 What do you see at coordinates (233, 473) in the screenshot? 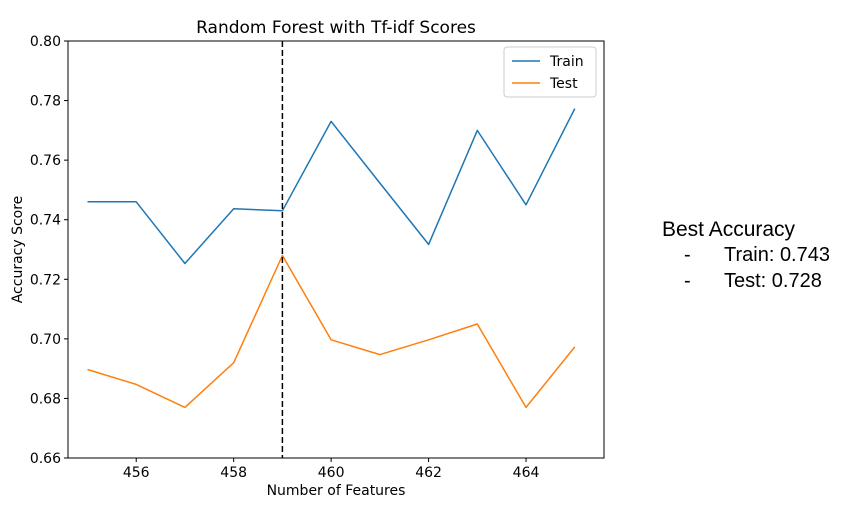
I see `x-tick-label: 458` at bounding box center [233, 473].